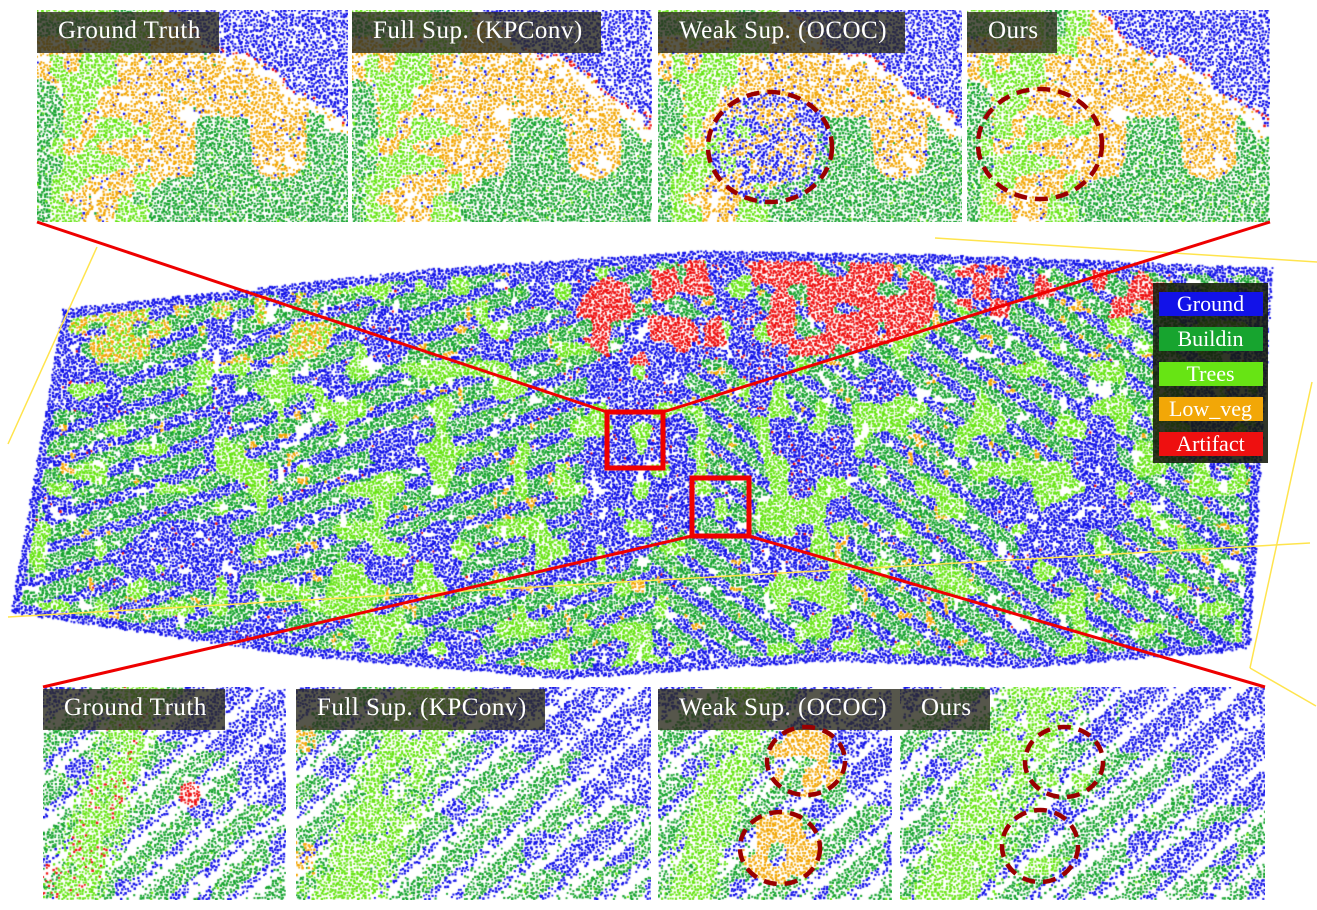 The image size is (1317, 910). What do you see at coordinates (1210, 409) in the screenshot?
I see `legend-item-low-veg: Low_veg` at bounding box center [1210, 409].